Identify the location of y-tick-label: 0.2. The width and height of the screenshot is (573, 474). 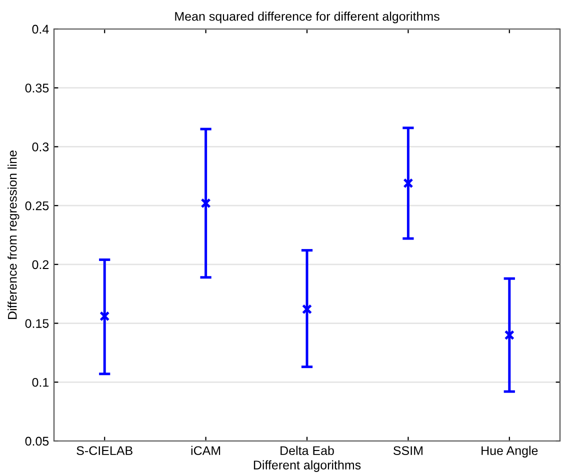
(40, 265).